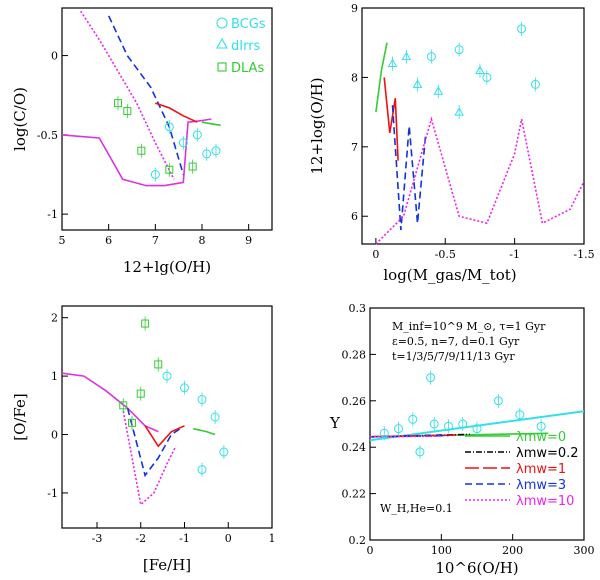 Image resolution: width=600 pixels, height=580 pixels. I want to click on ofe-feh-xtick-label: 0, so click(228, 538).